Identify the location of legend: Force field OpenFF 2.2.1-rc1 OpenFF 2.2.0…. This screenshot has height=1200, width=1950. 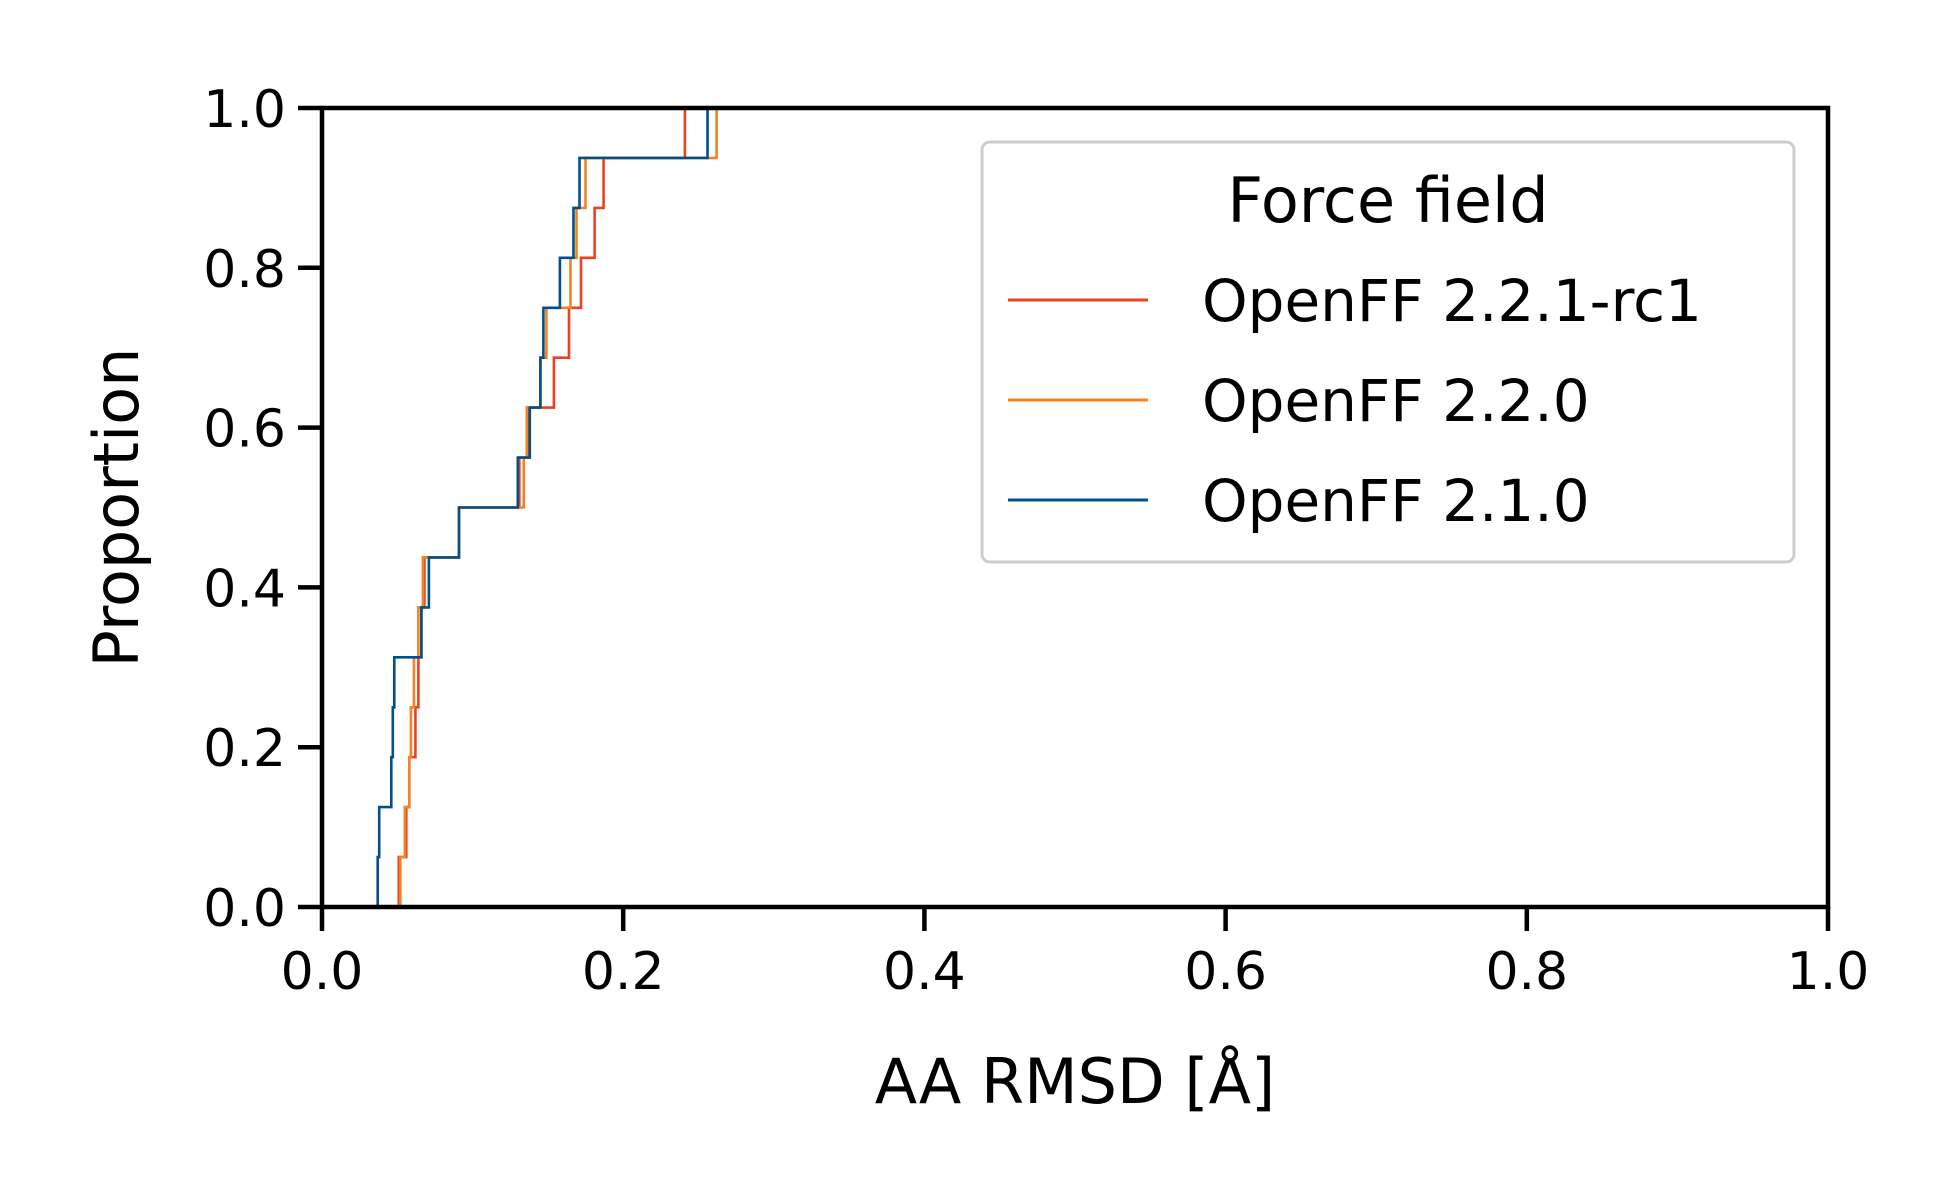
(1388, 352).